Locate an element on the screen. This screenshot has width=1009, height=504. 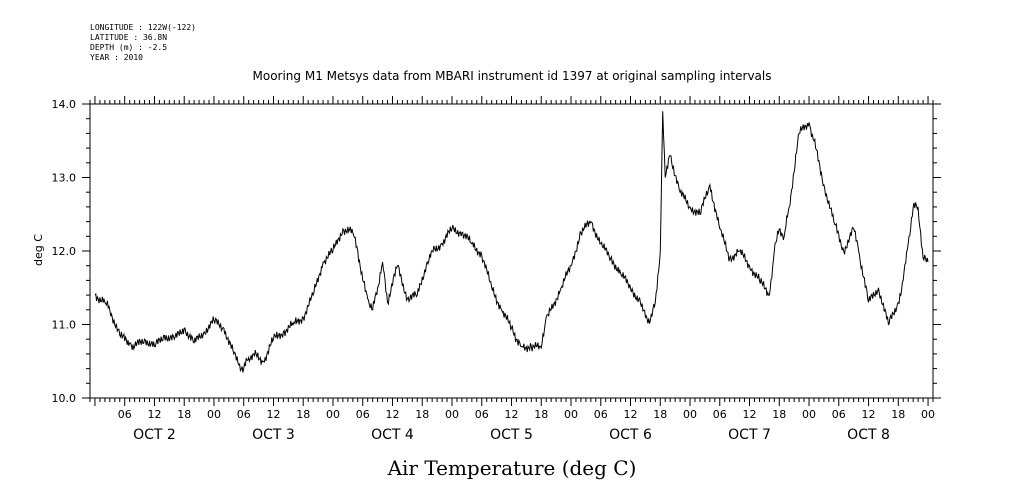
x-day-label: OCT 5 is located at coordinates (511, 435).